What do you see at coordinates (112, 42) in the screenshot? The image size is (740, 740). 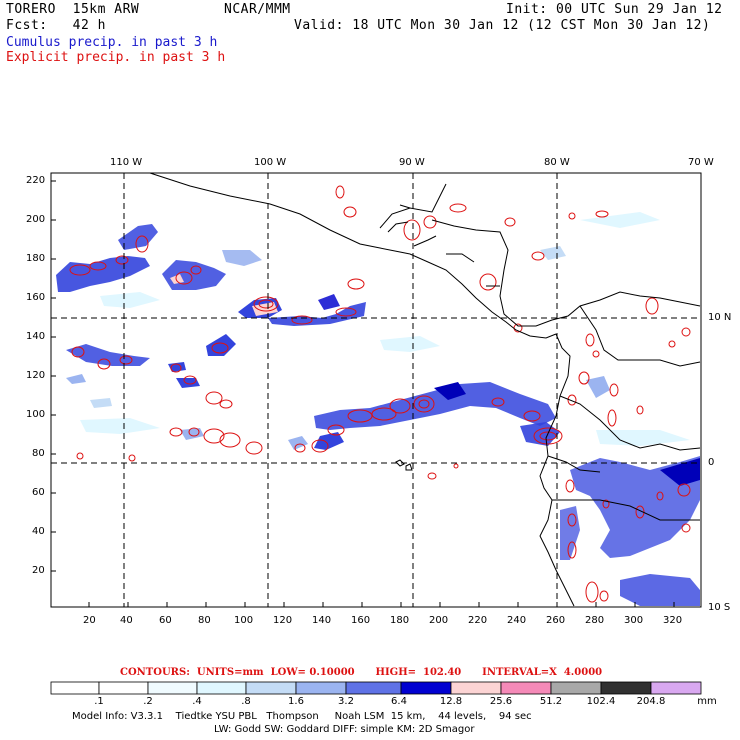 I see `cumulus-field-label: Cumulus precip. in past 3 h` at bounding box center [112, 42].